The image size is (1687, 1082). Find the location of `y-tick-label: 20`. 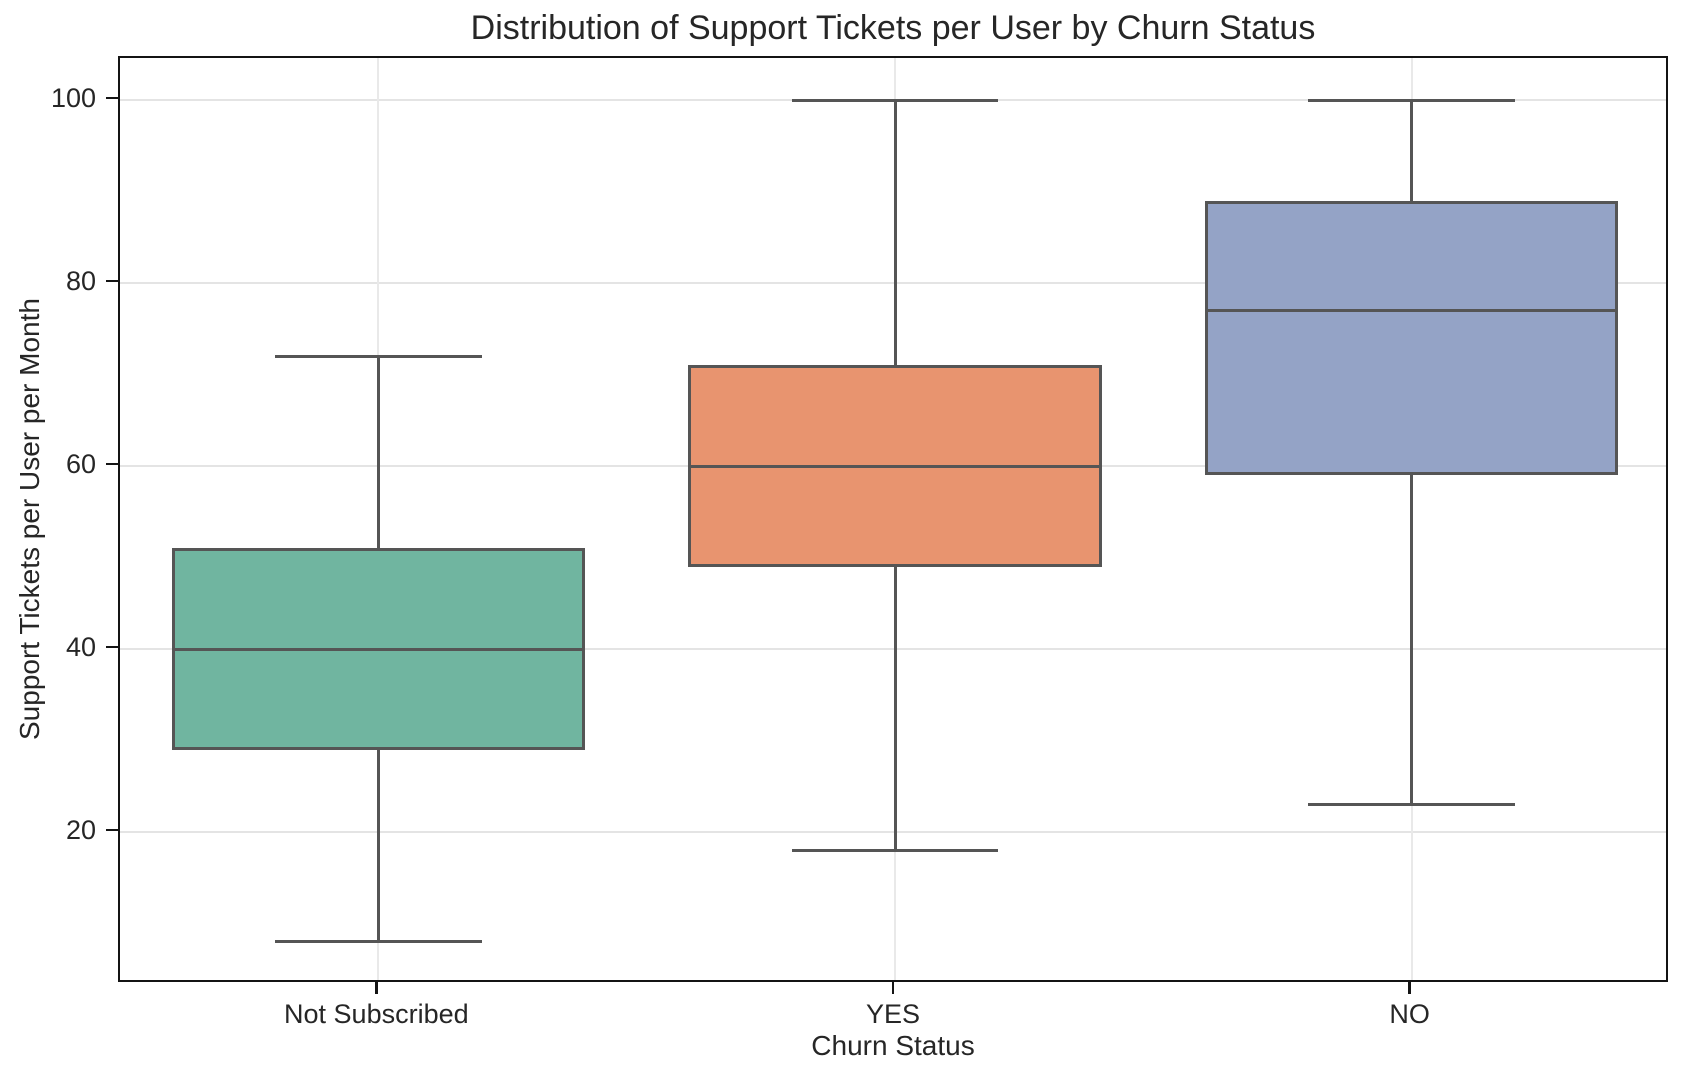

y-tick-label: 20 is located at coordinates (80, 830).